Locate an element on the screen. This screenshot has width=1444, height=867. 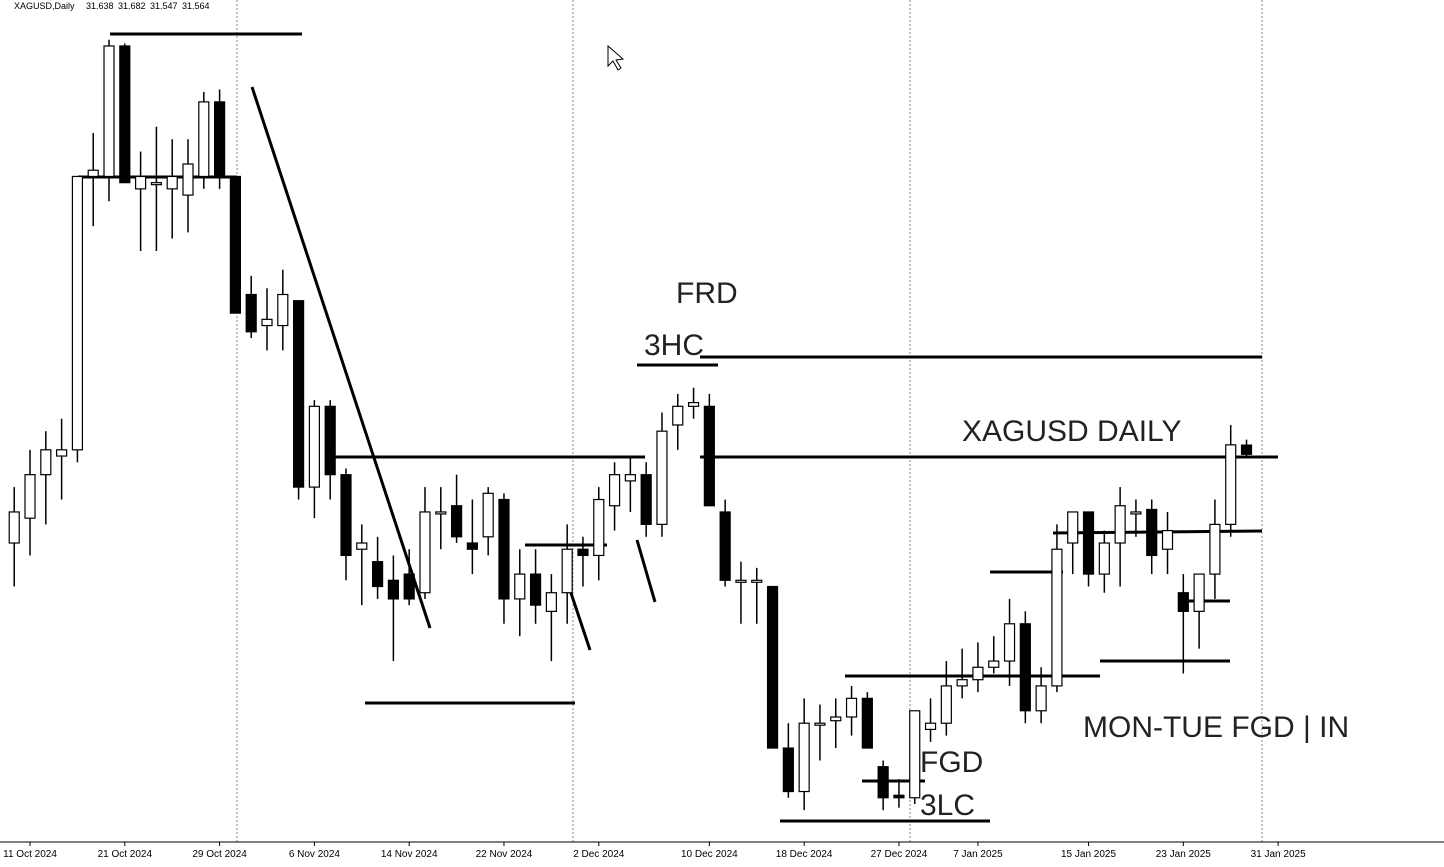
ohlc-high: 31.682 is located at coordinates (132, 6).